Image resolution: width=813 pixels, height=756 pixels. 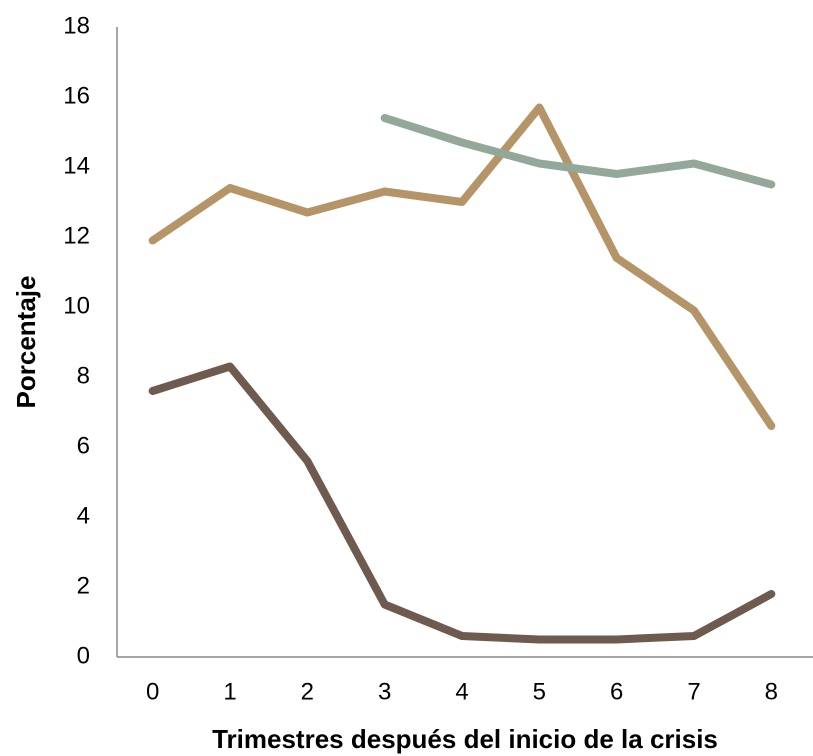 What do you see at coordinates (771, 691) in the screenshot?
I see `x-tick-label: 8` at bounding box center [771, 691].